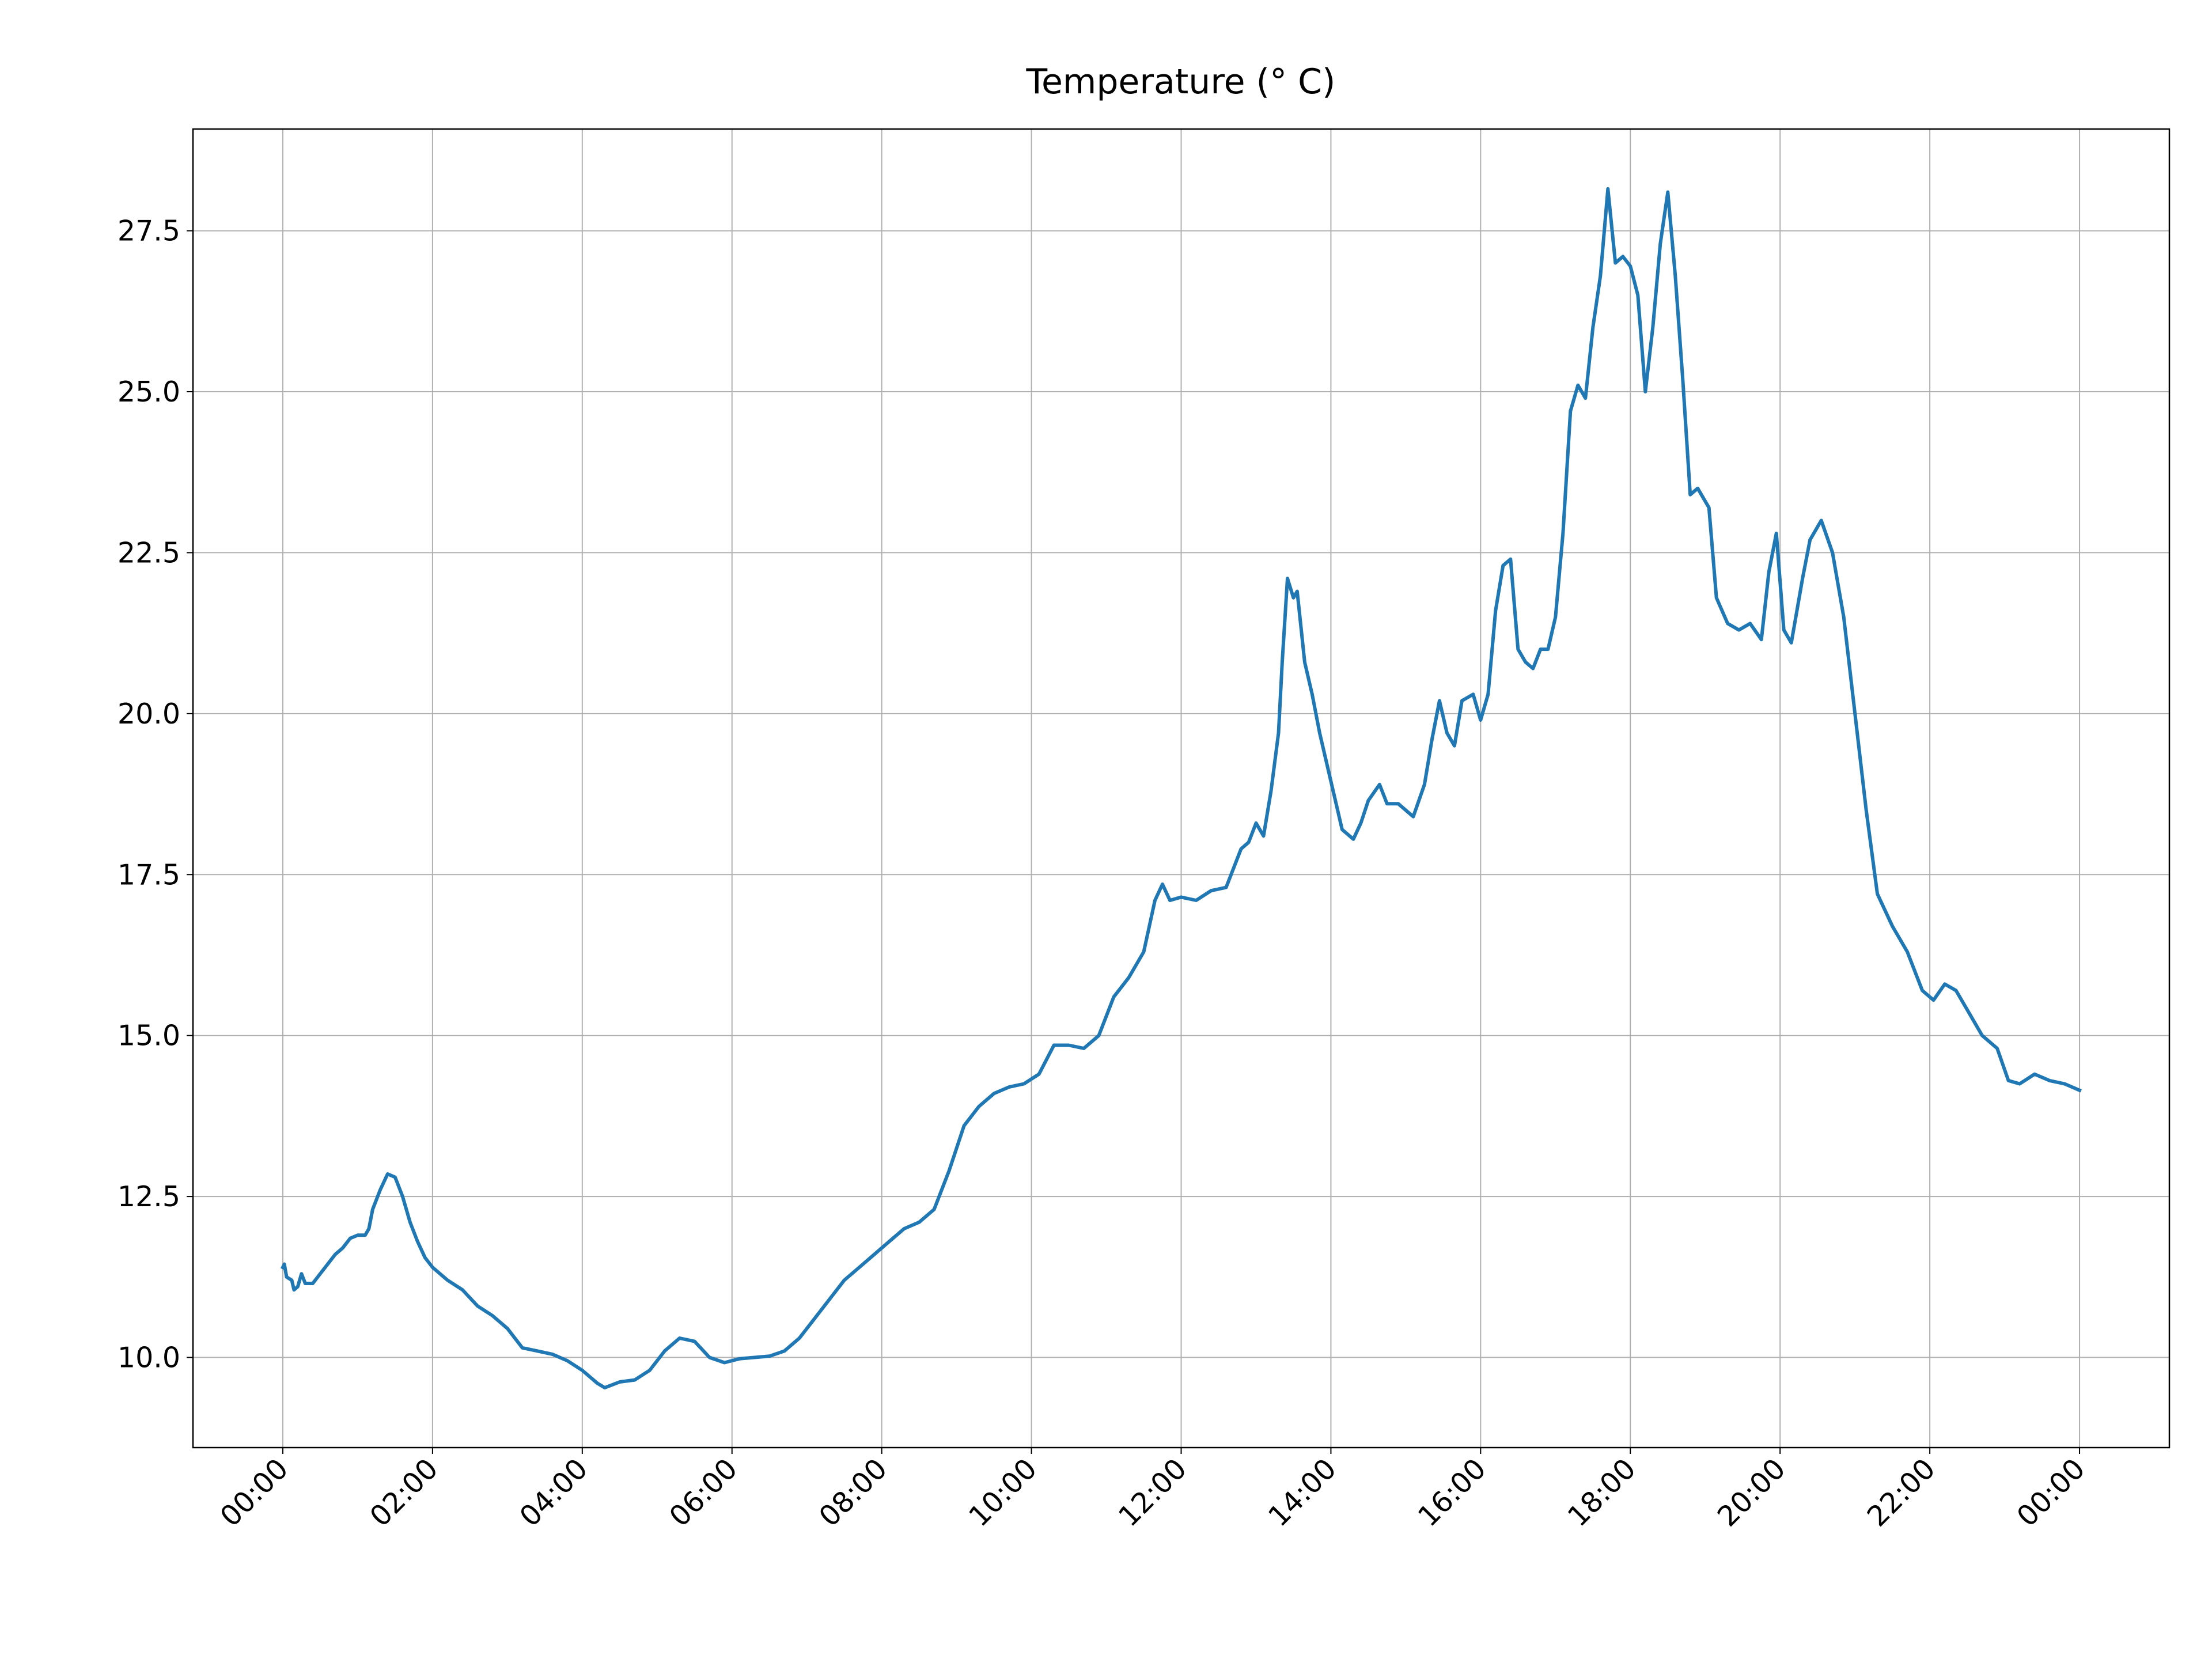  Describe the element at coordinates (149, 714) in the screenshot. I see `y-tick-label: 20.0` at that location.